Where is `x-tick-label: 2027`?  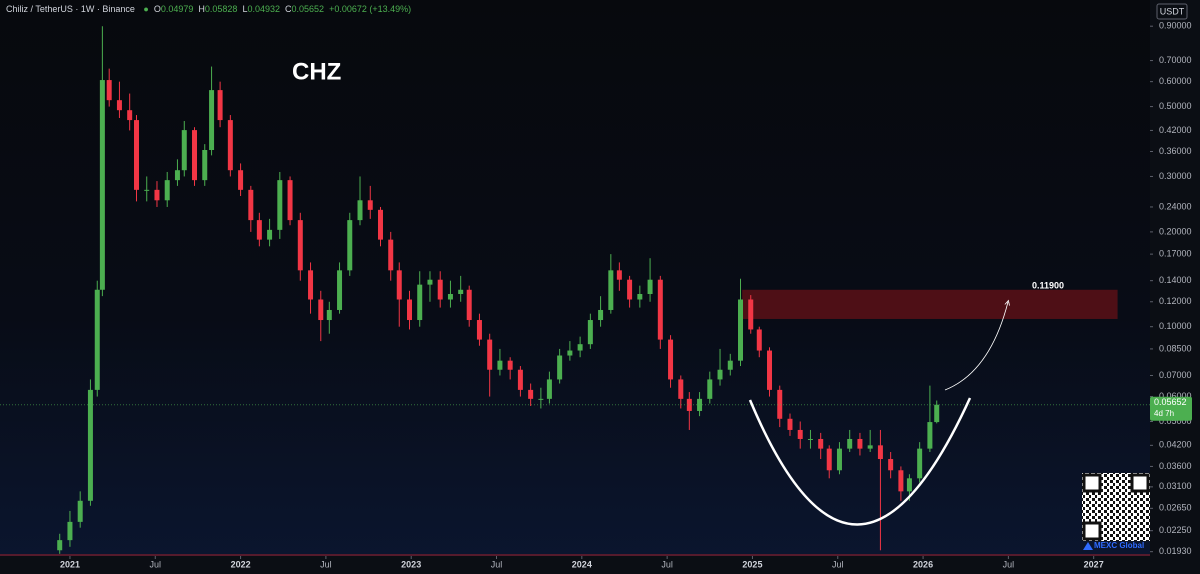 x-tick-label: 2027 is located at coordinates (1094, 564).